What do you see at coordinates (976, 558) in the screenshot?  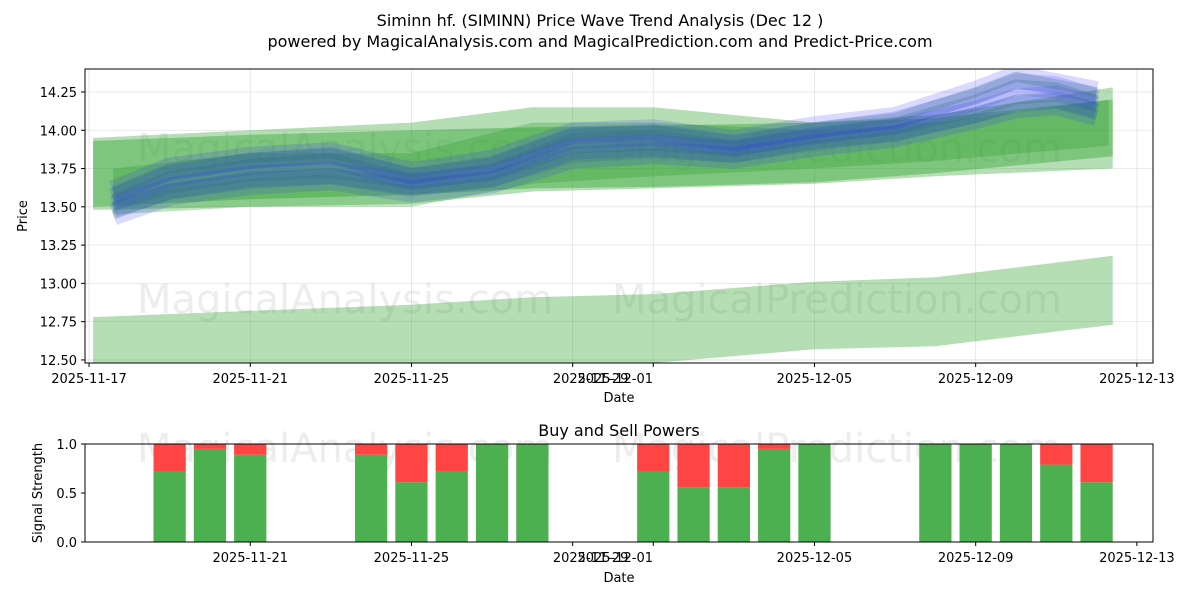 I see `signal-x-tick-label: 2025-12-09` at bounding box center [976, 558].